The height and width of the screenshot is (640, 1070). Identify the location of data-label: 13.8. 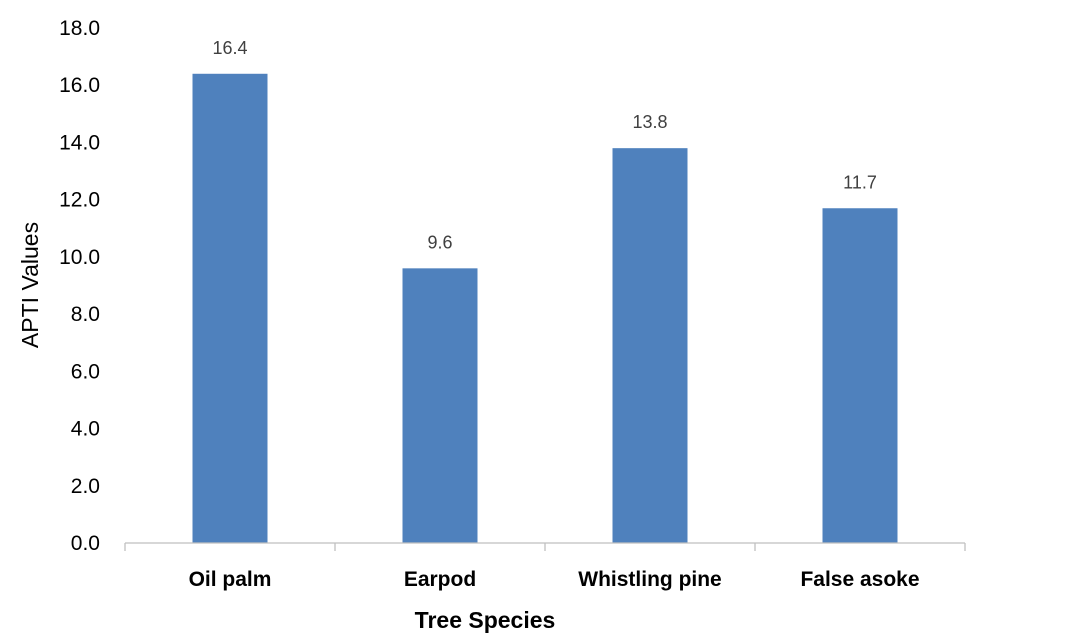
(649, 122).